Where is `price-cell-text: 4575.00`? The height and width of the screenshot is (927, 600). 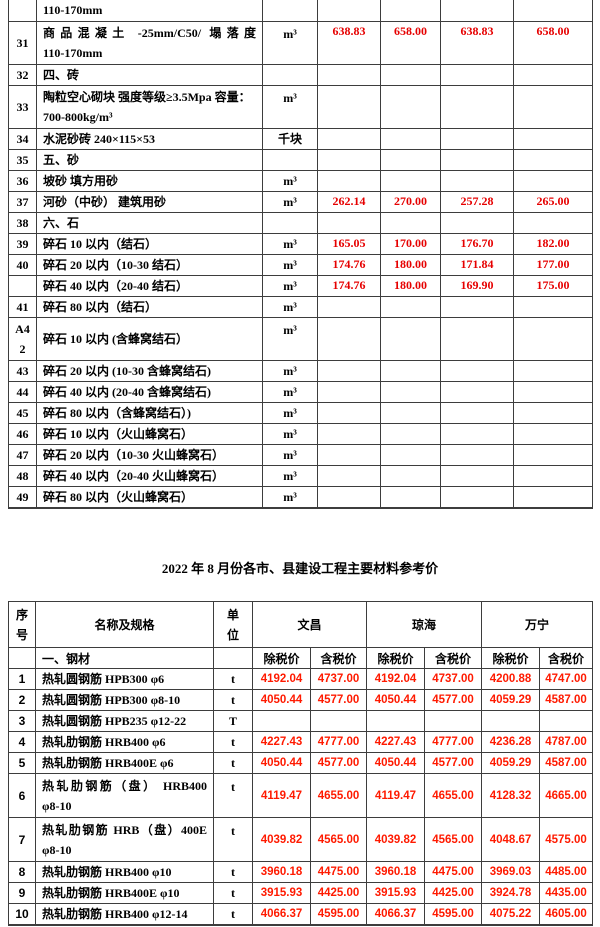
price-cell-text: 4575.00 is located at coordinates (566, 839).